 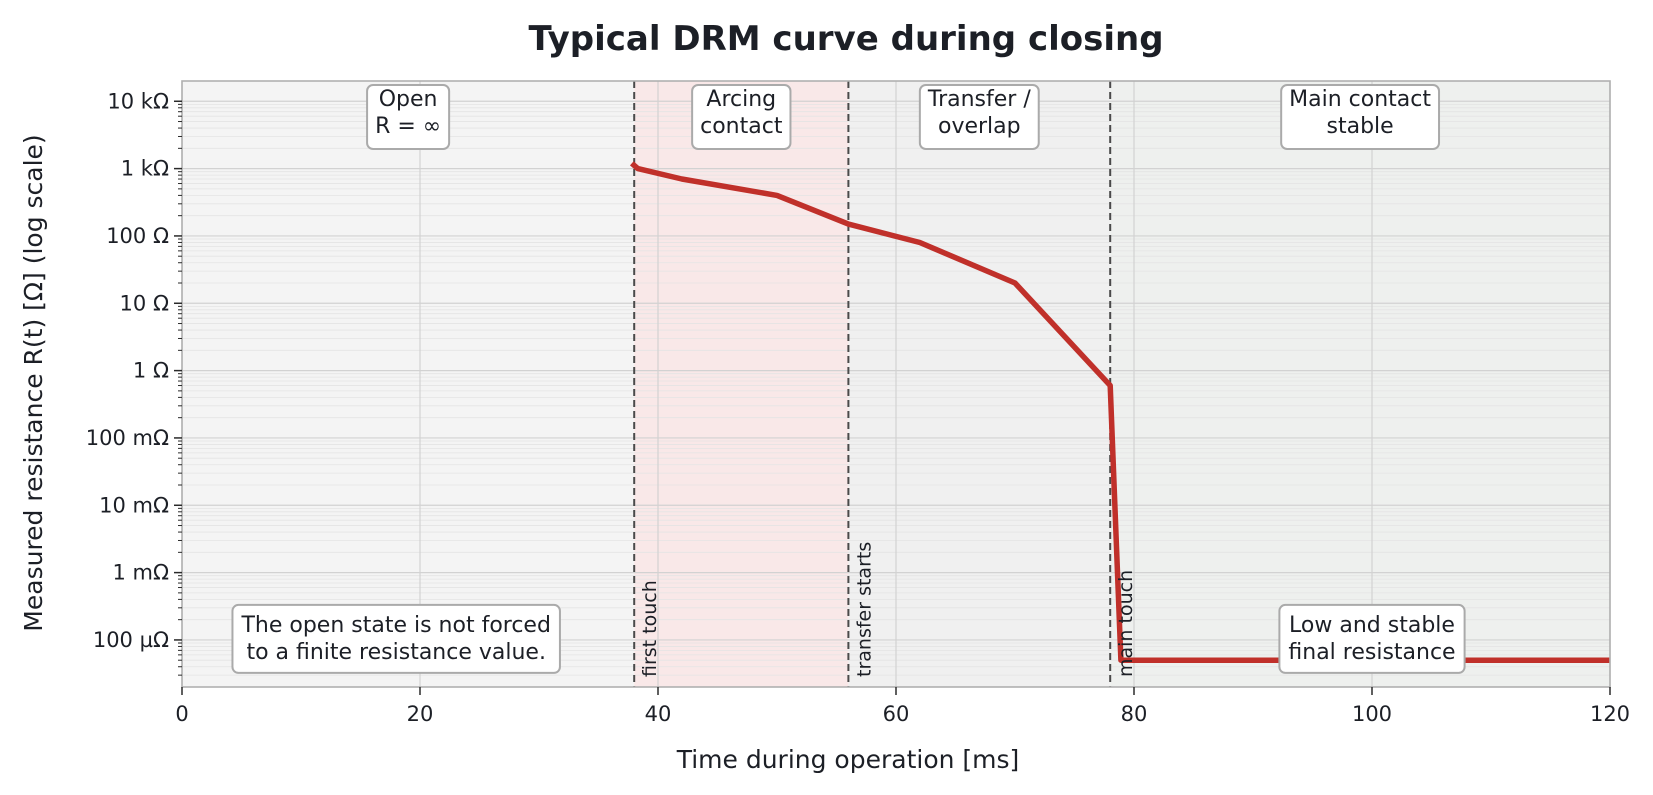 I want to click on x-tick-label: 100, so click(x=1372, y=714).